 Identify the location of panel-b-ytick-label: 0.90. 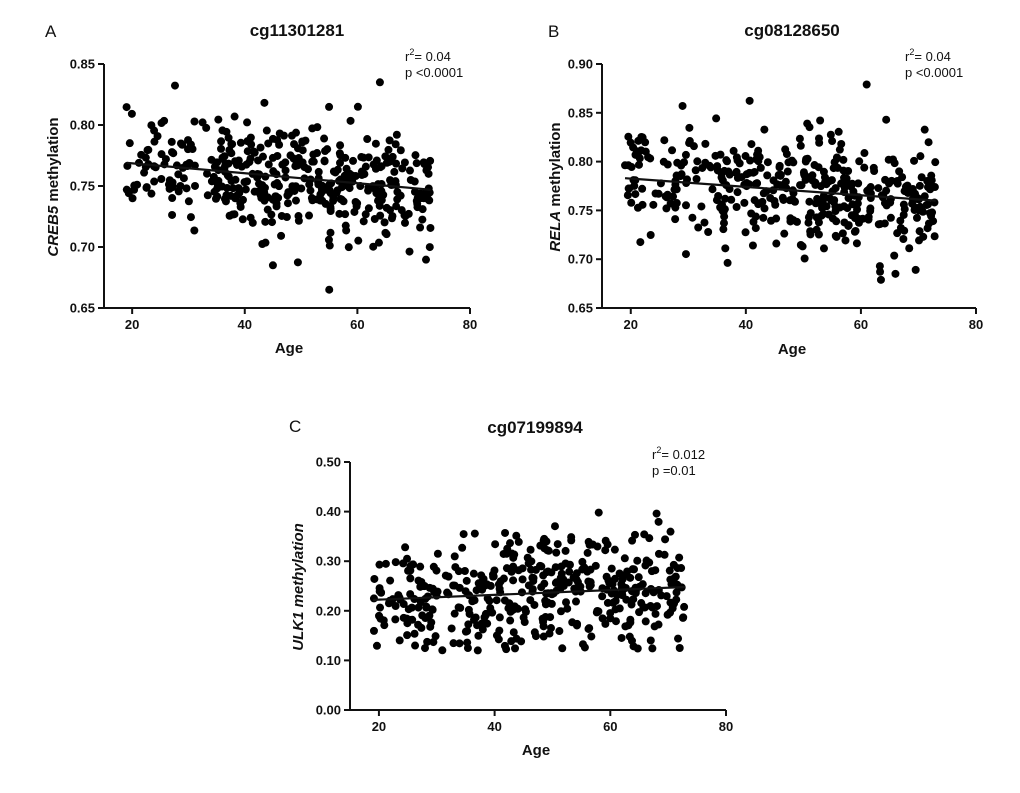
(580, 64).